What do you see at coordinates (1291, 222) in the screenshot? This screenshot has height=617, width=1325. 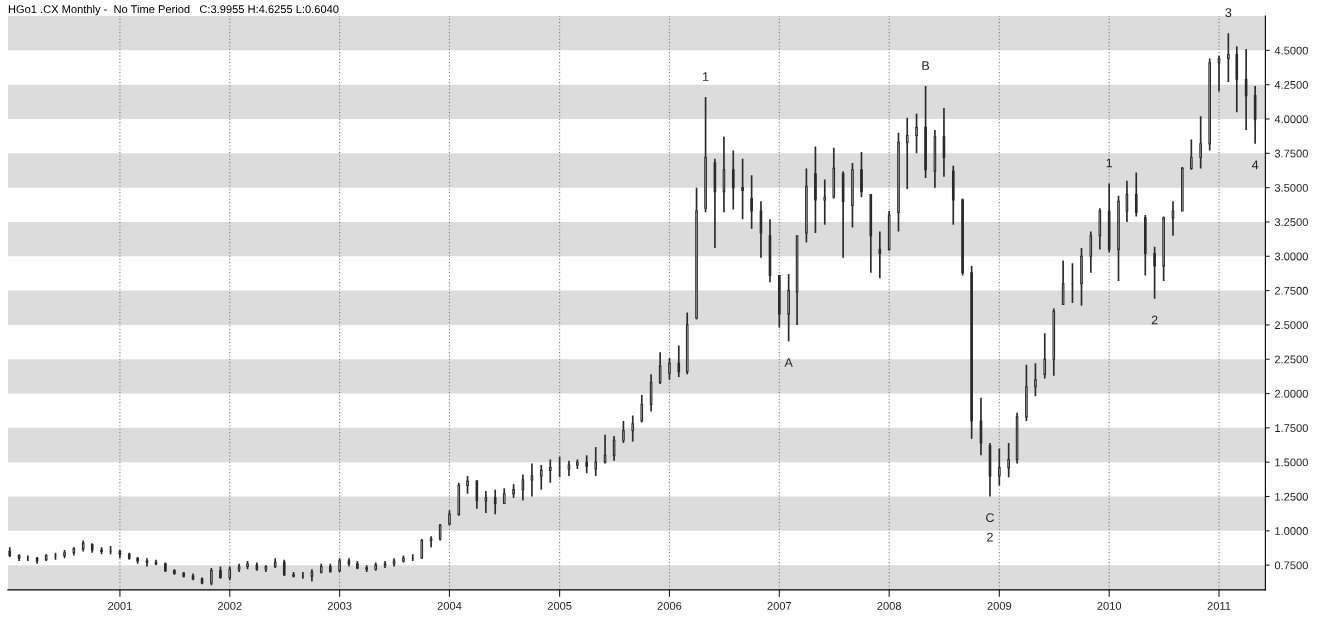 I see `y-tick-label: 3.2500` at bounding box center [1291, 222].